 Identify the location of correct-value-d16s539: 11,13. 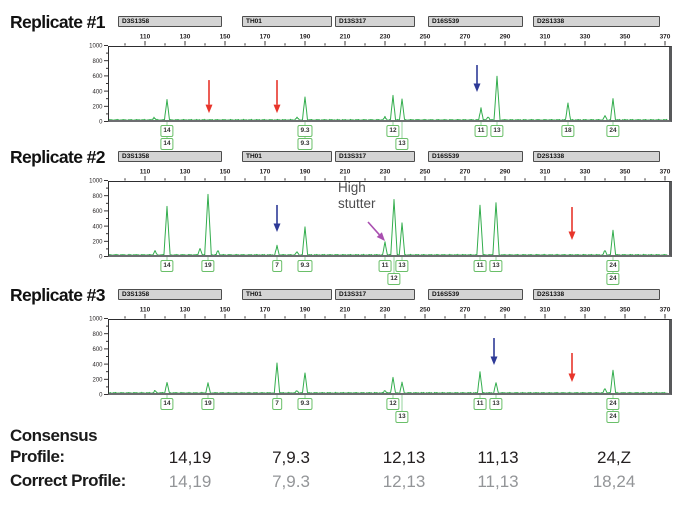
(498, 481).